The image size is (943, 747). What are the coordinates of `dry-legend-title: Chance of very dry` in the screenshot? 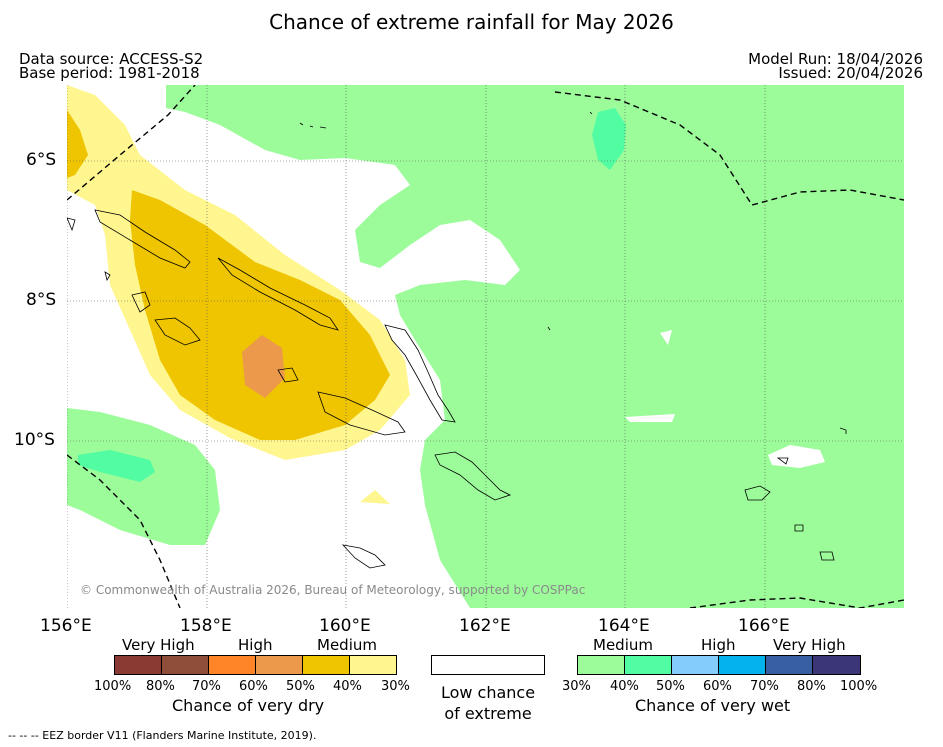 It's located at (248, 705).